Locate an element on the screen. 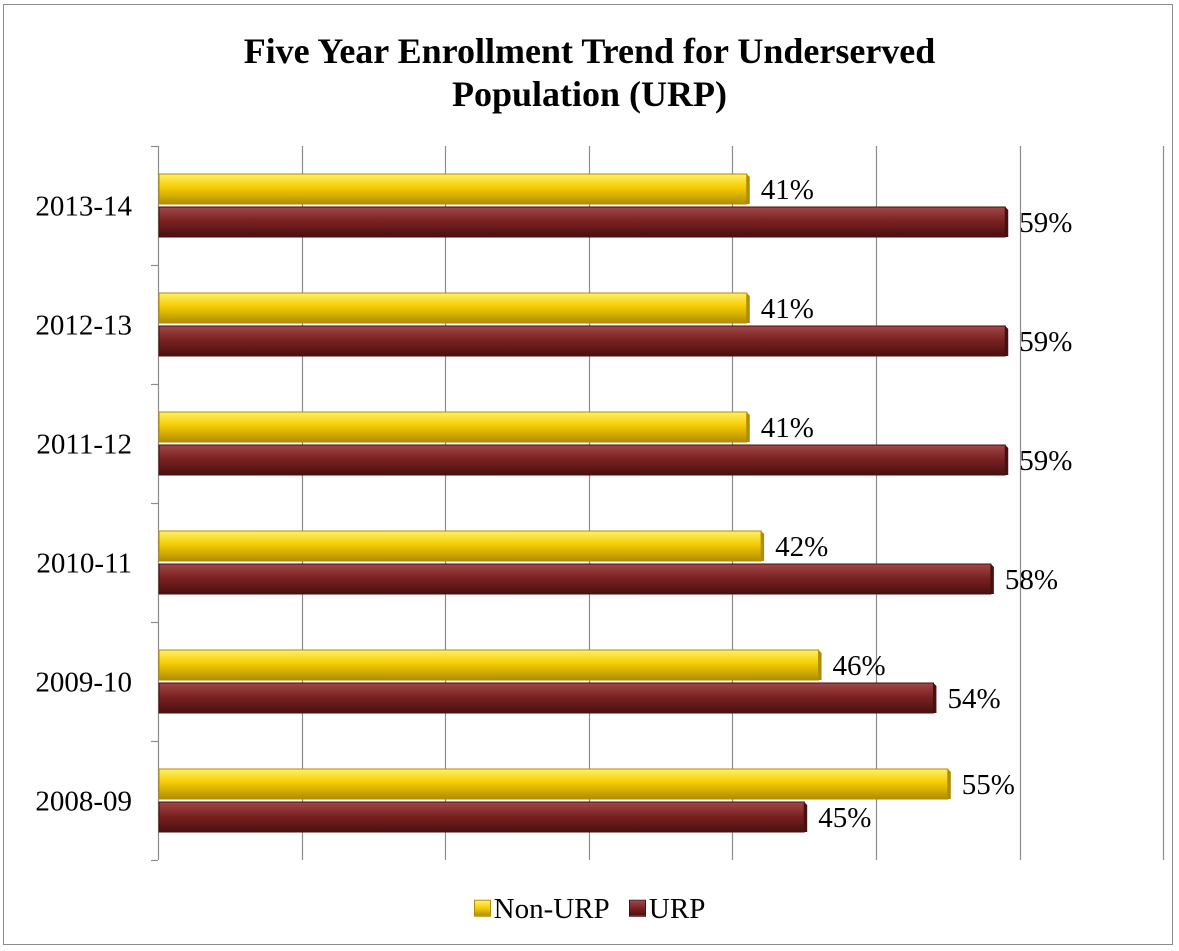 The image size is (1179, 951). legend-item-urp: URP is located at coordinates (667, 908).